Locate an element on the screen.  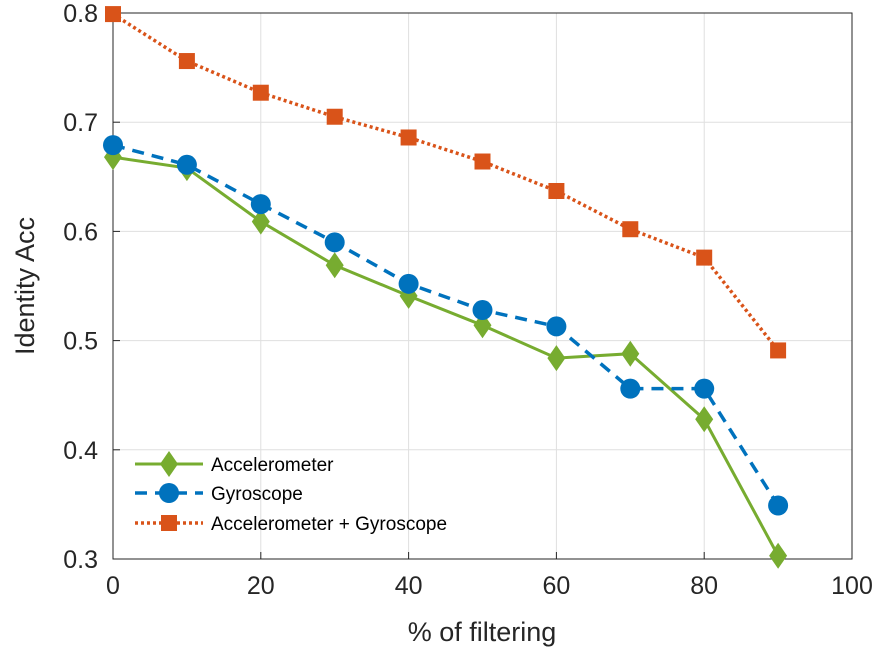
y-axis-title: Identity Acc is located at coordinates (25, 286).